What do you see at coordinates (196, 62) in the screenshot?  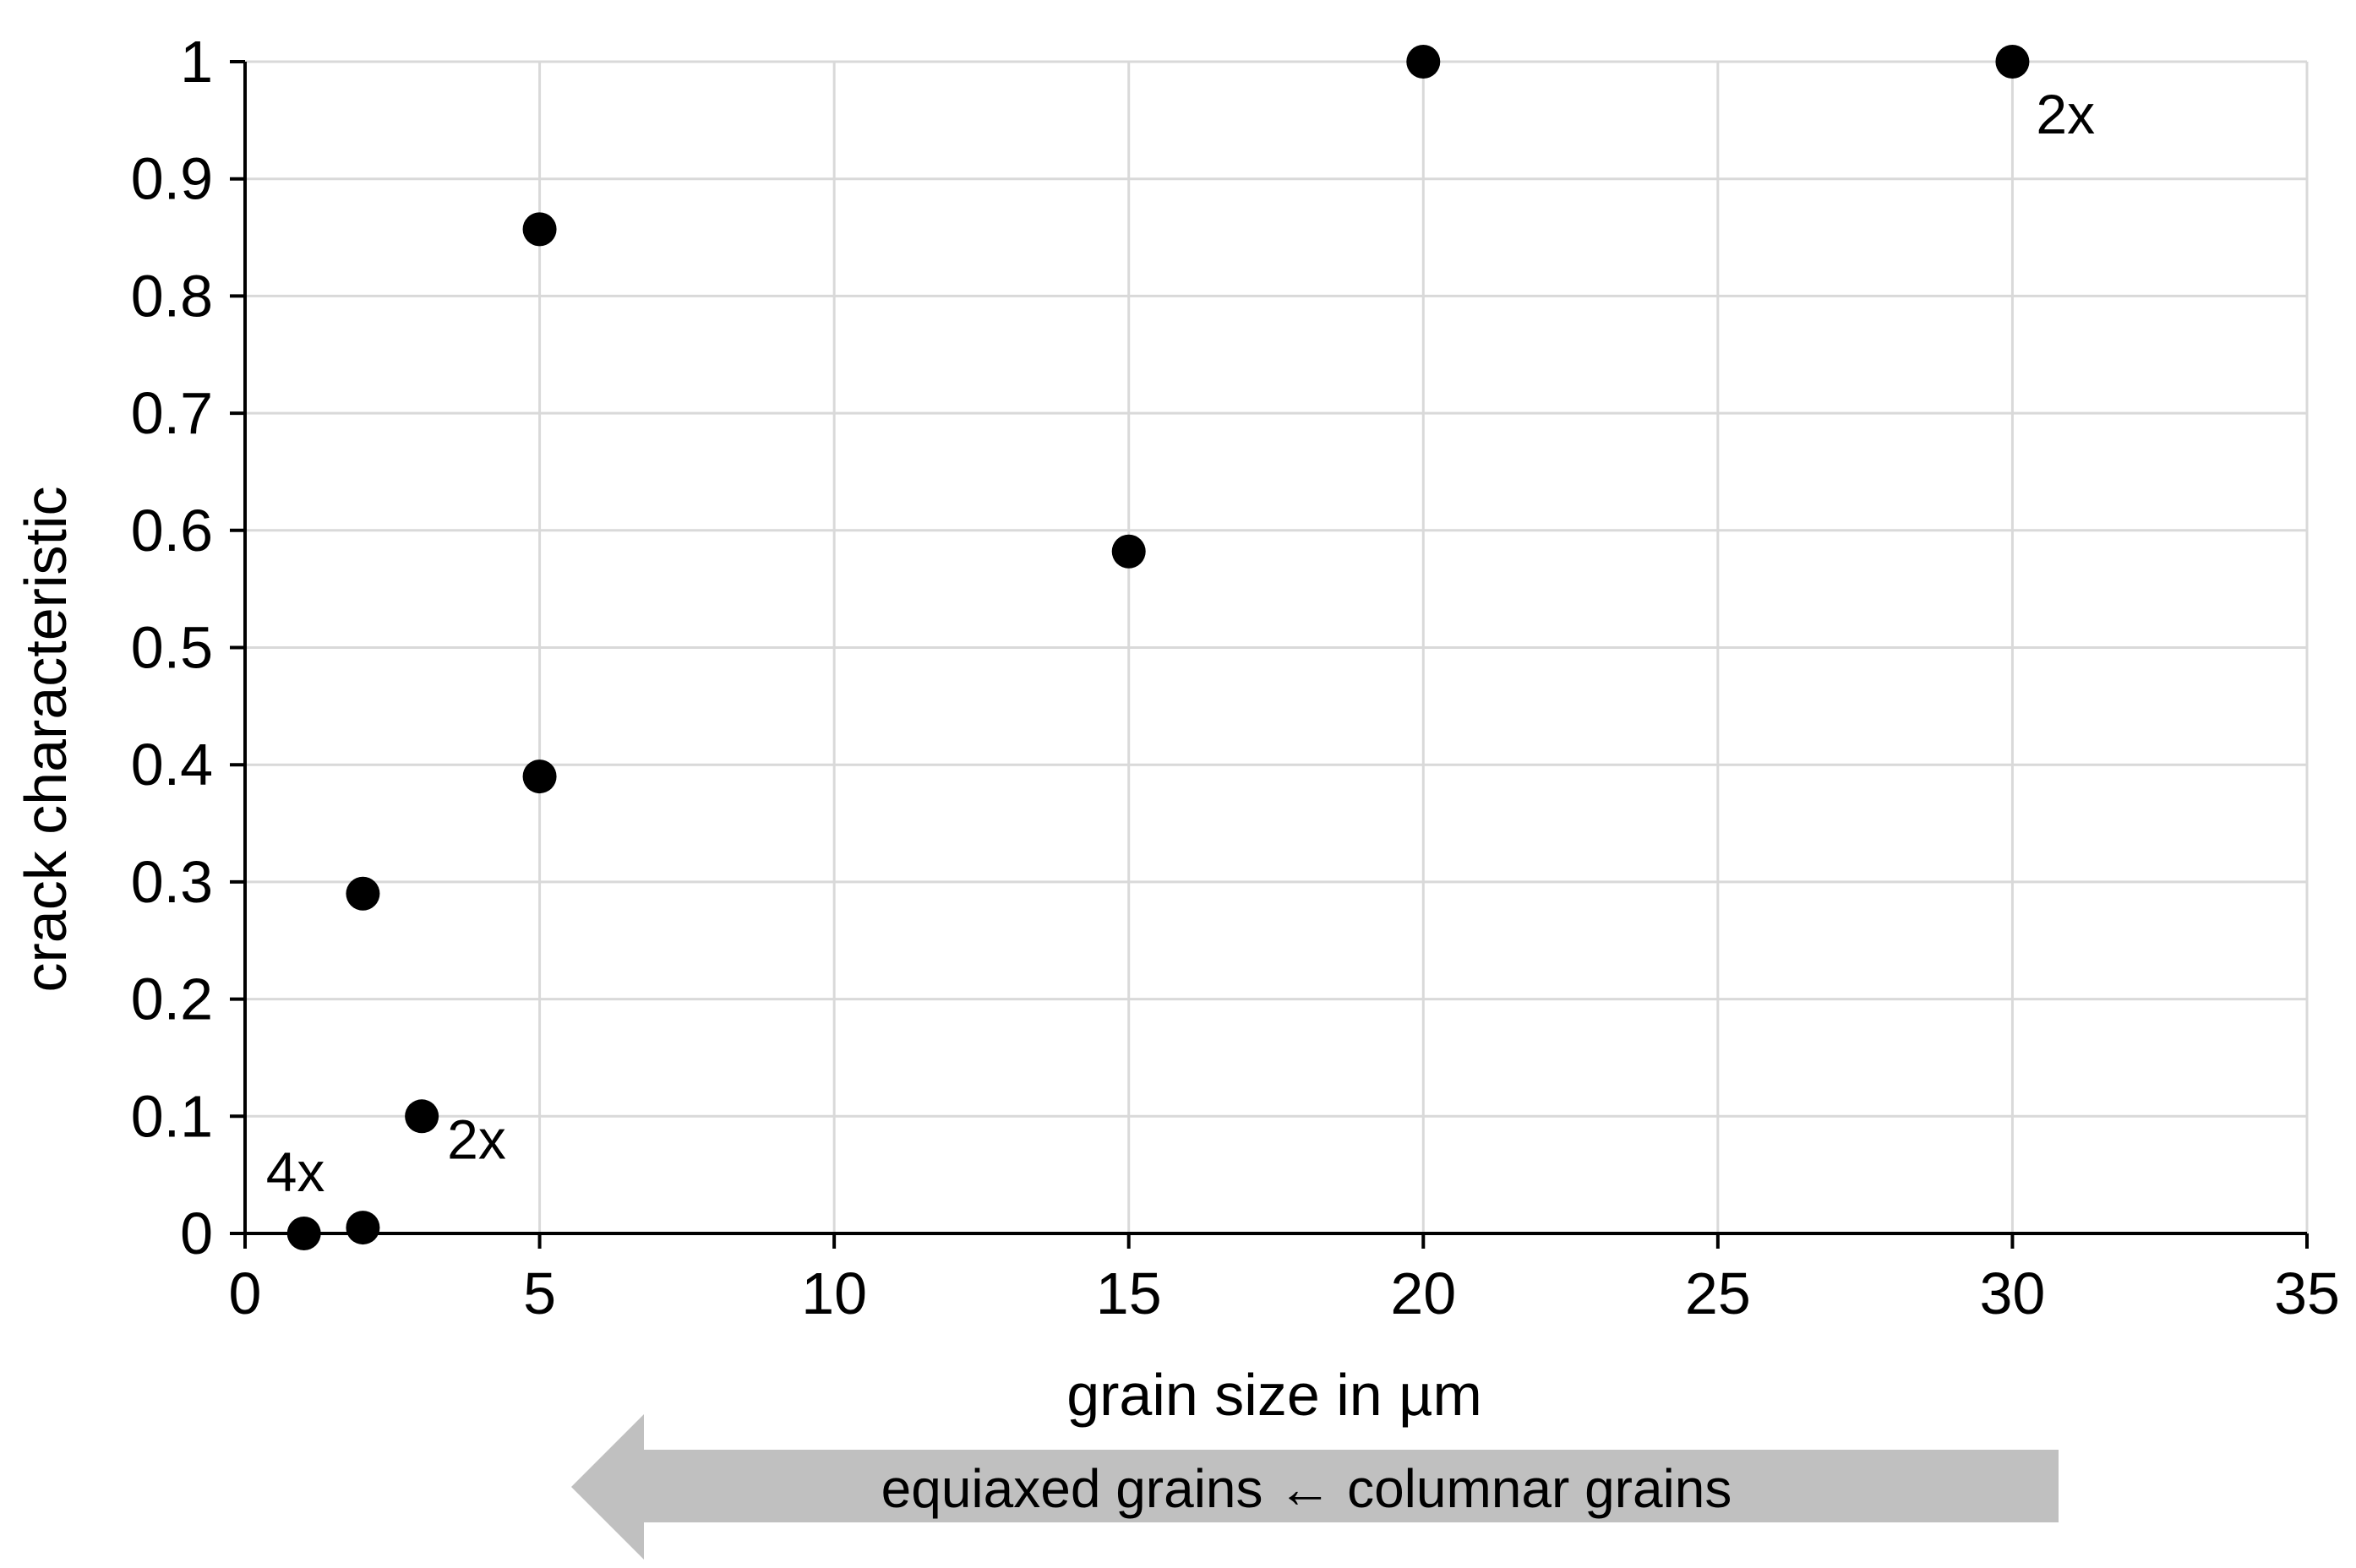 I see `y-tick-label: 1` at bounding box center [196, 62].